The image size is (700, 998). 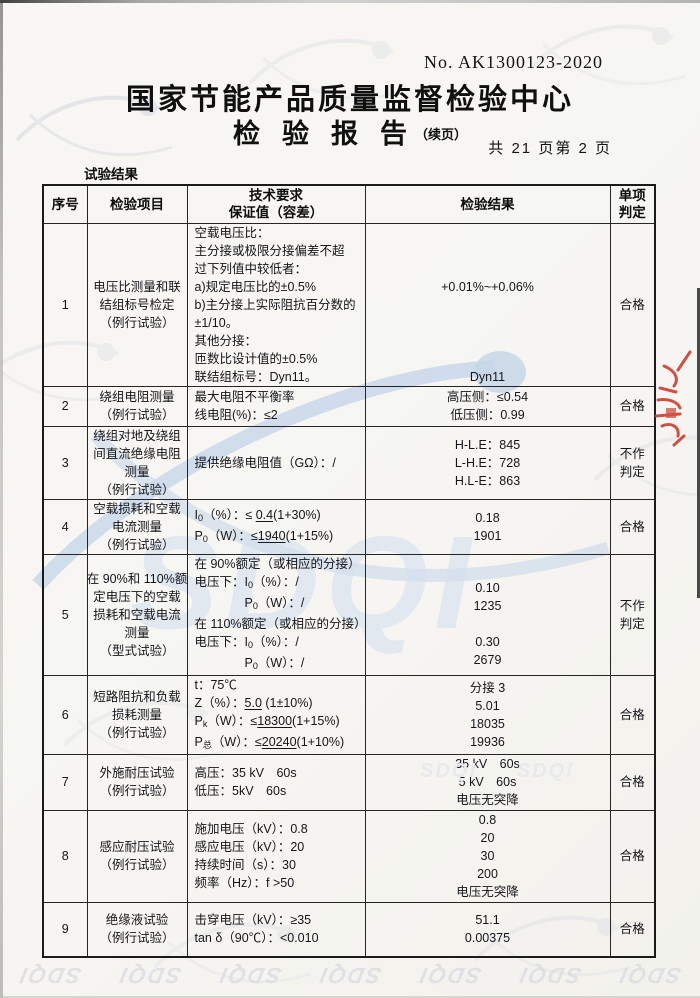 I want to click on col-header-item: 检验项目, so click(x=137, y=204).